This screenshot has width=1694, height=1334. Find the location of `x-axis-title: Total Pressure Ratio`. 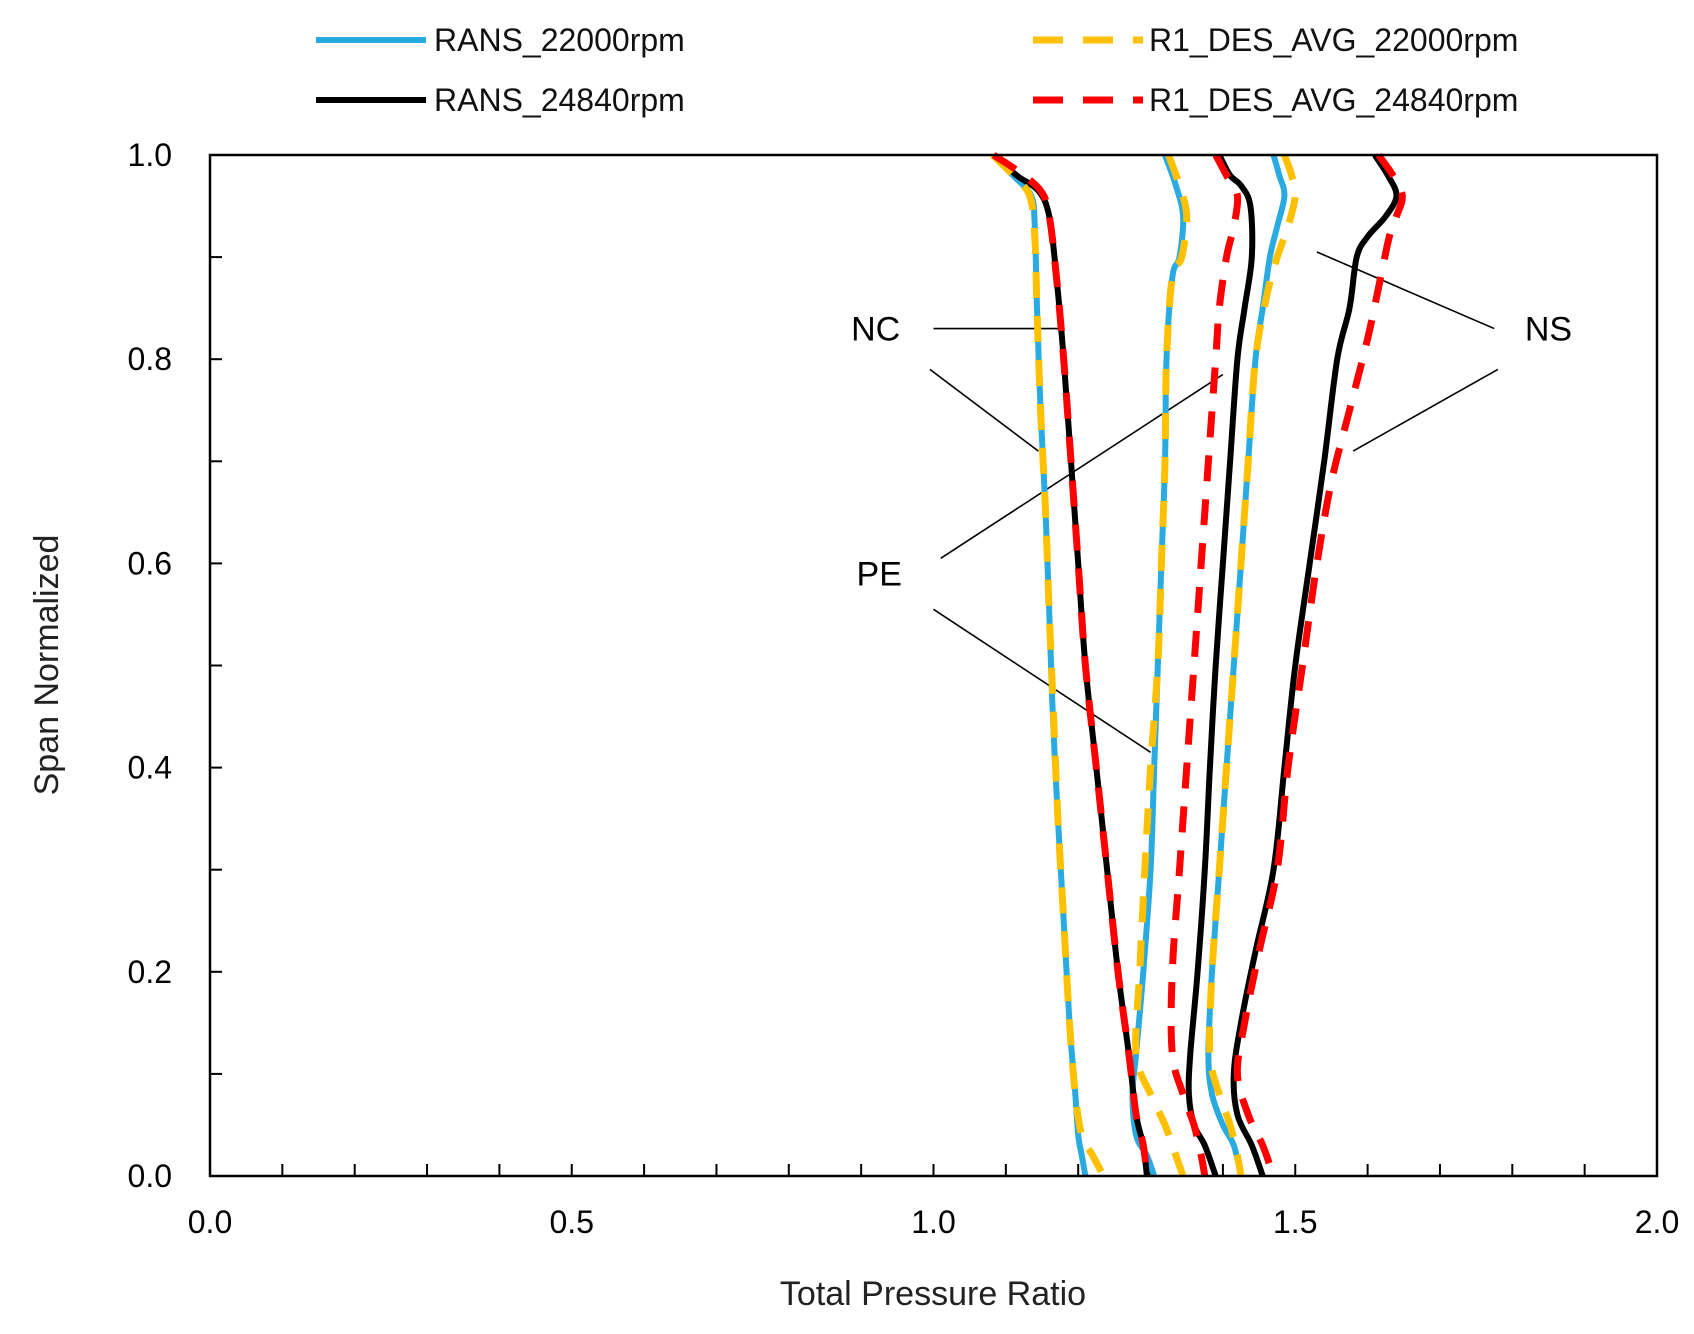

x-axis-title: Total Pressure Ratio is located at coordinates (933, 1294).